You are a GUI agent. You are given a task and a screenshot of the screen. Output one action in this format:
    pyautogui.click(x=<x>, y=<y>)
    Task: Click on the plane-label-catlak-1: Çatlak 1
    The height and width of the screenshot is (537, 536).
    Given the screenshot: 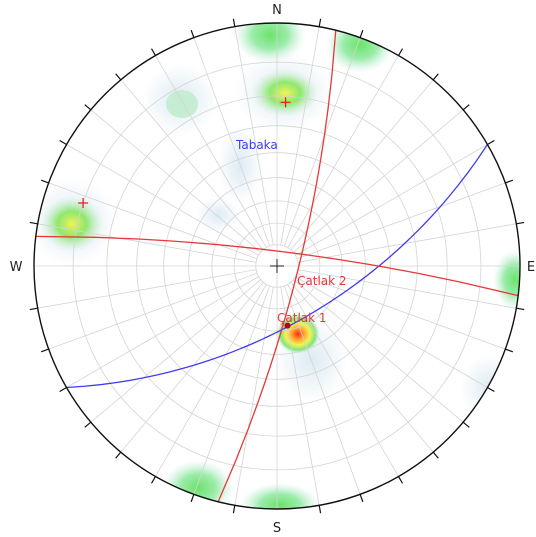 What is the action you would take?
    pyautogui.click(x=302, y=318)
    